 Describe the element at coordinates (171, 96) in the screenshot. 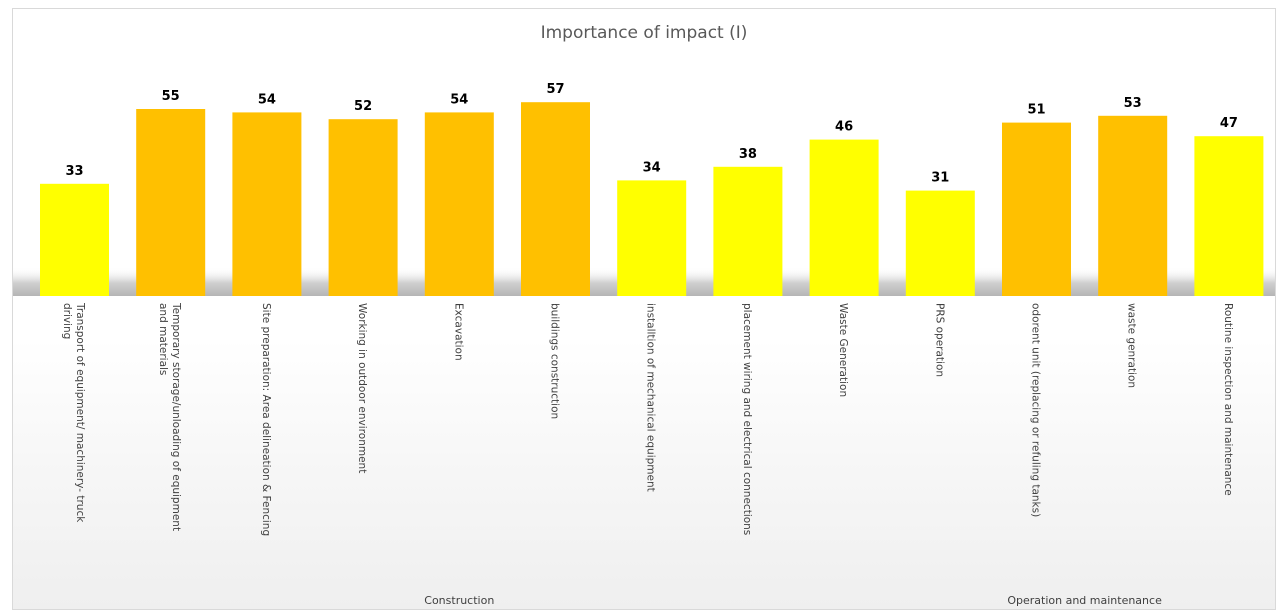

I see `data-label: 55` at that location.